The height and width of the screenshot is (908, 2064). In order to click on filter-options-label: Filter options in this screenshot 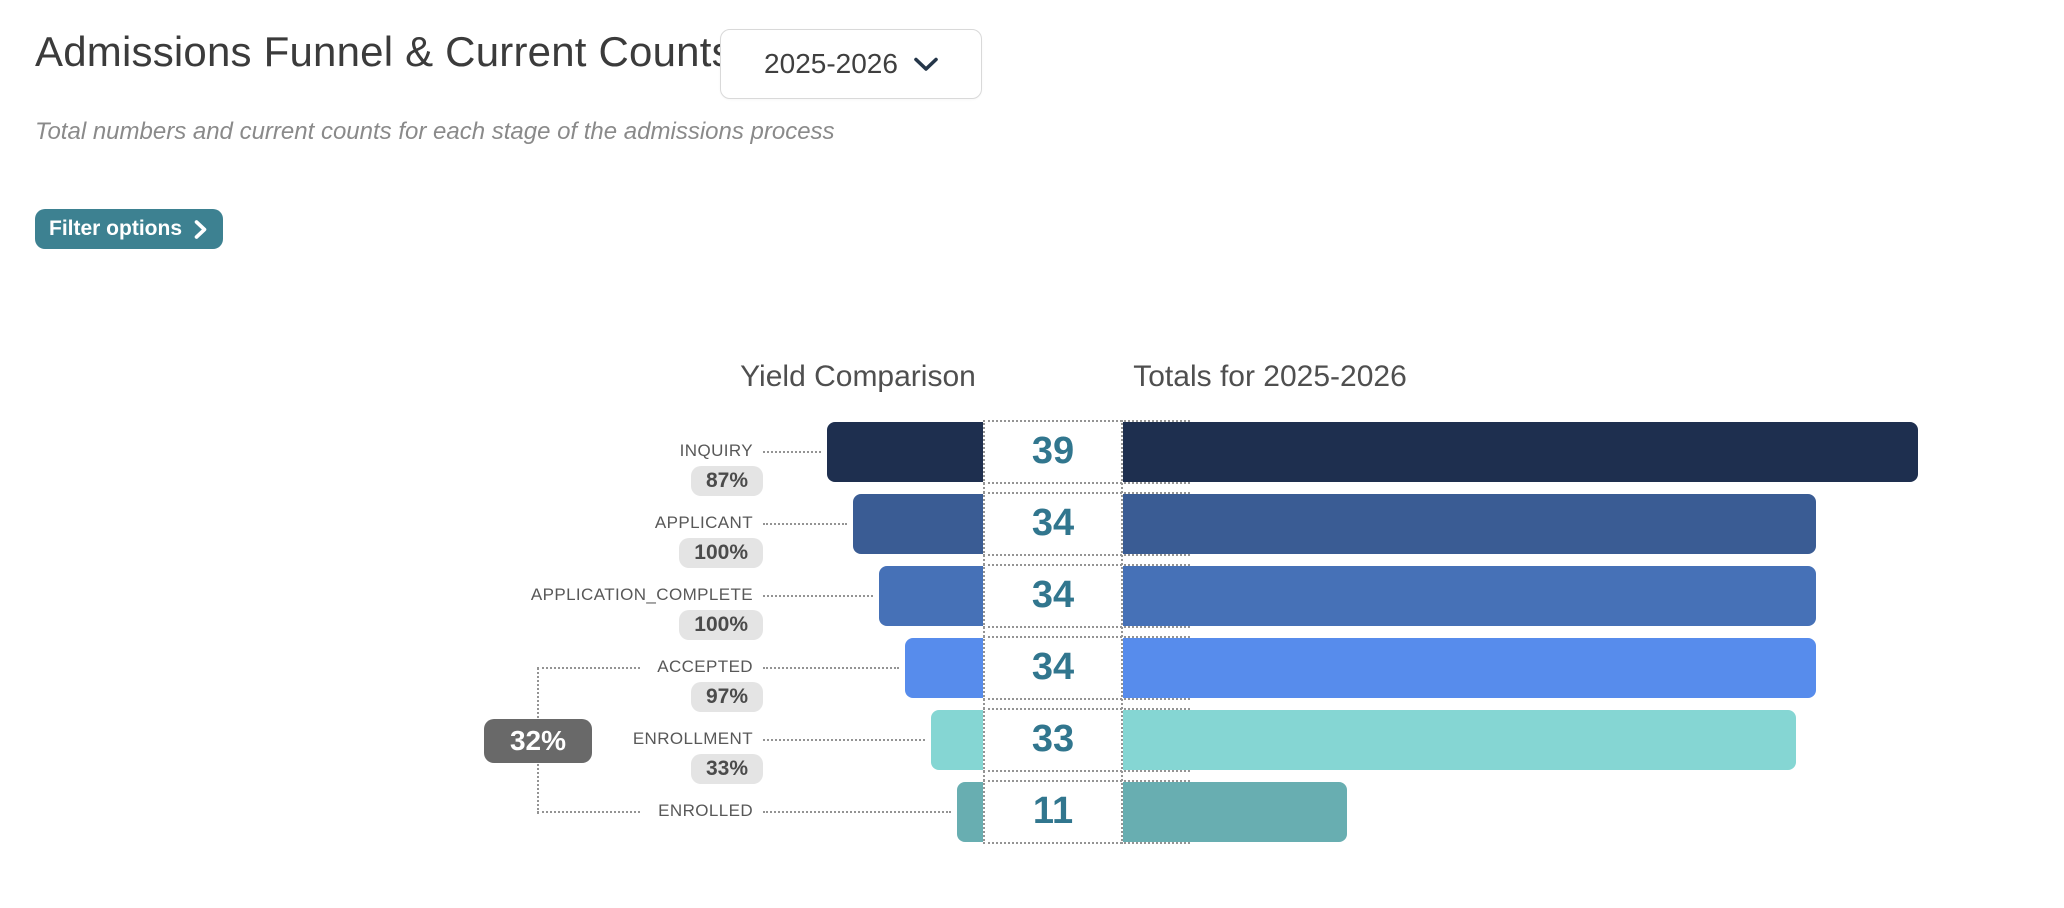, I will do `click(115, 228)`.